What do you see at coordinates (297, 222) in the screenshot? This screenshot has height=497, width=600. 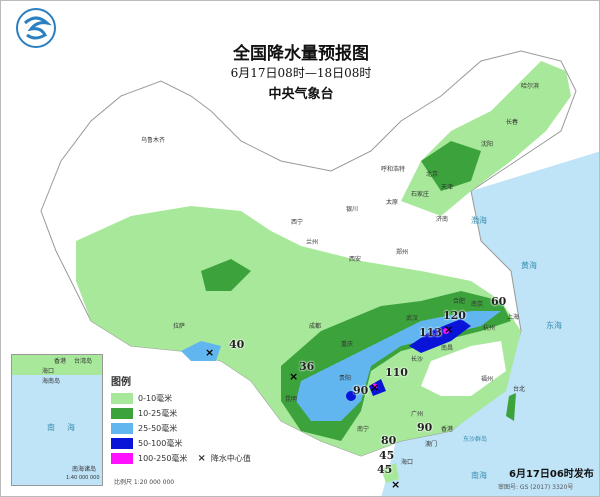 I see `place-label: 西宁` at bounding box center [297, 222].